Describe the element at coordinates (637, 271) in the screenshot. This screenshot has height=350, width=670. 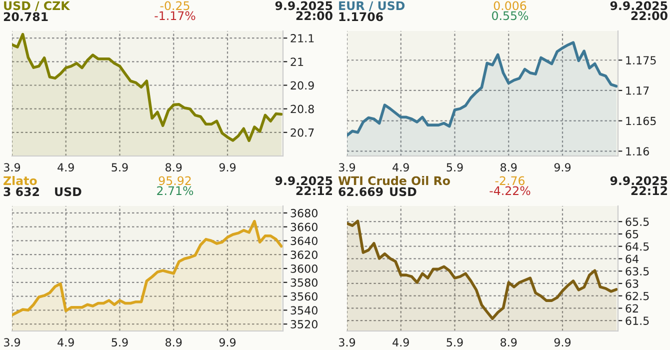
I see `y-tick-label: 63.5` at that location.